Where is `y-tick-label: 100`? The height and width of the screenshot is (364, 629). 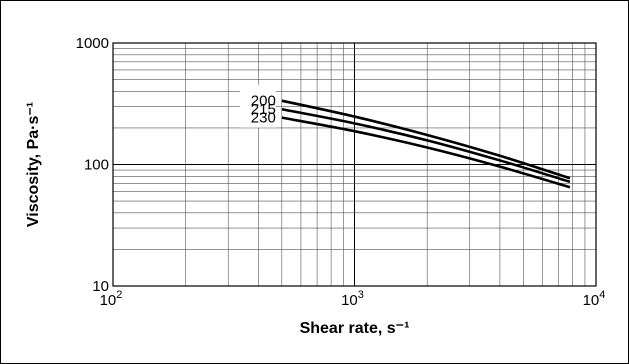
y-tick-label: 100 is located at coordinates (96, 165).